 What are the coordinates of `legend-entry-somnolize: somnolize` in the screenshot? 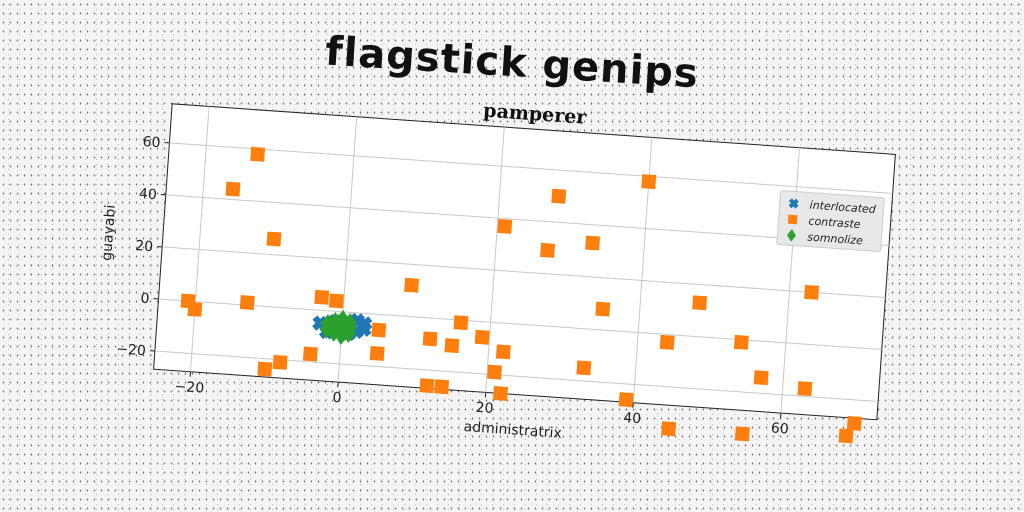 It's located at (835, 238).